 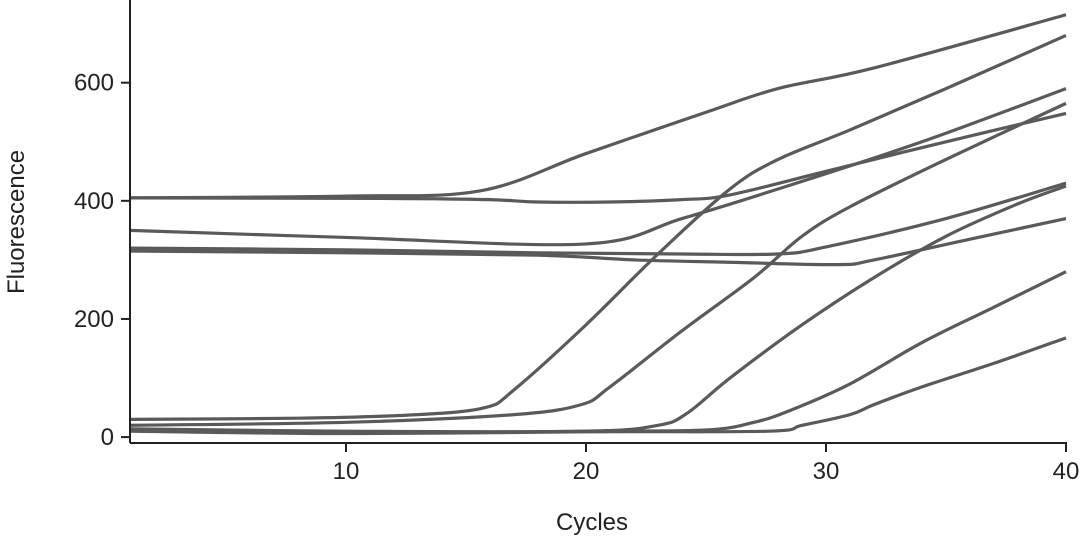 What do you see at coordinates (94, 83) in the screenshot?
I see `y-tick-label: 600` at bounding box center [94, 83].